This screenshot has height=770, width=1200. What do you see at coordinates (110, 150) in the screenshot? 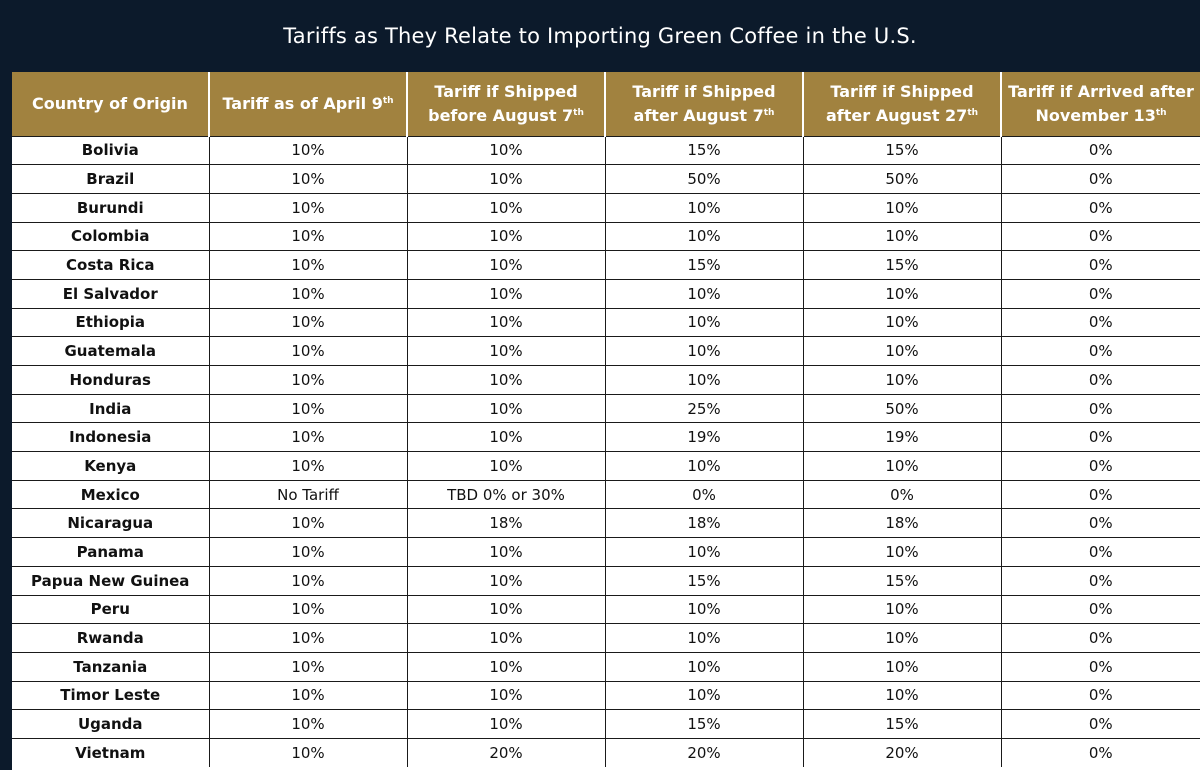
I see `country-cell: Bolivia` at bounding box center [110, 150].